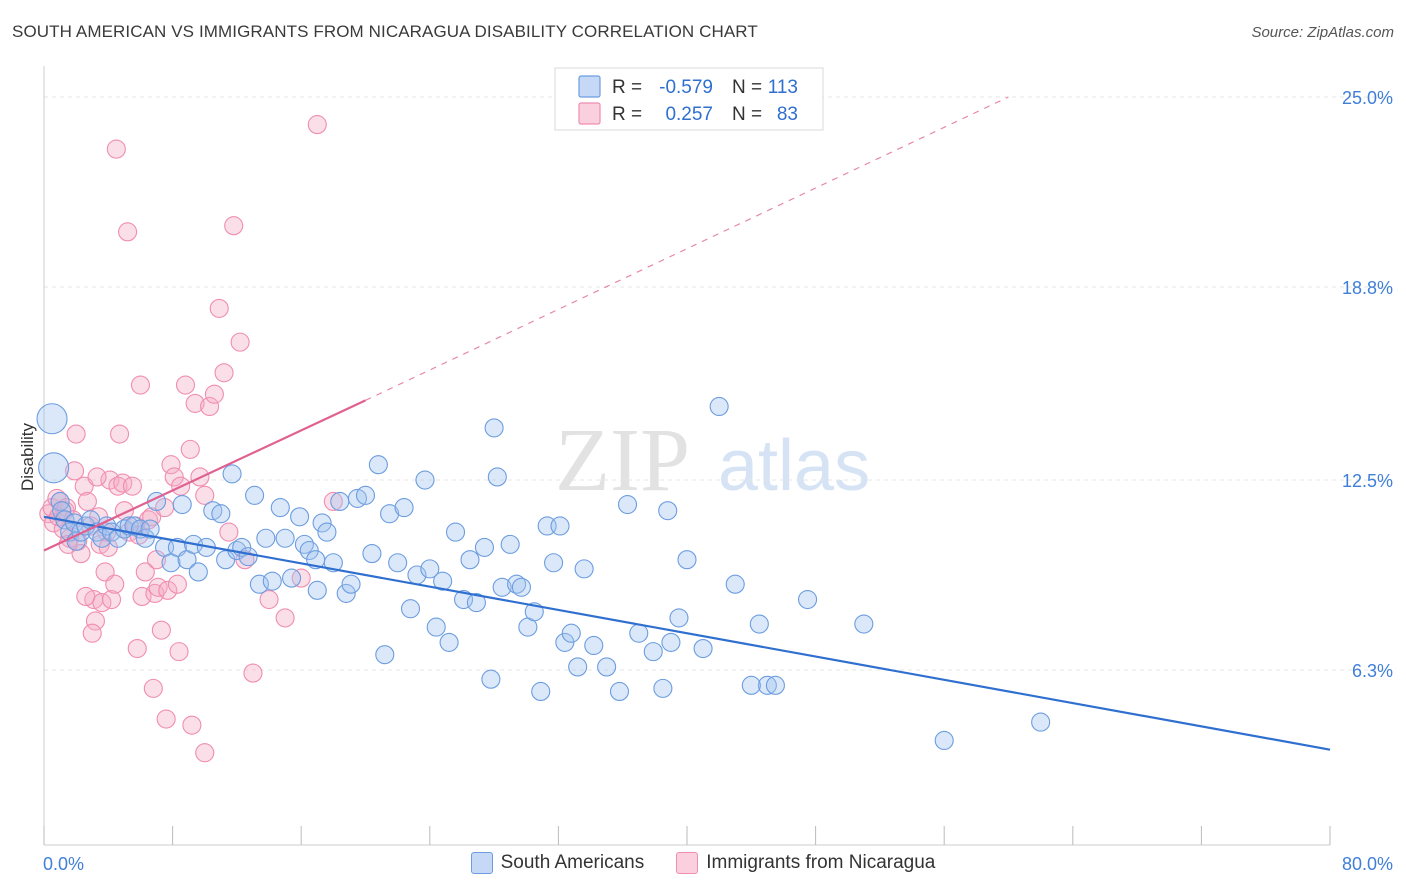 This screenshot has height=892, width=1406. Describe the element at coordinates (821, 862) in the screenshot. I see `legend-label-nicaragua: Immigrants from Nicaragua` at that location.